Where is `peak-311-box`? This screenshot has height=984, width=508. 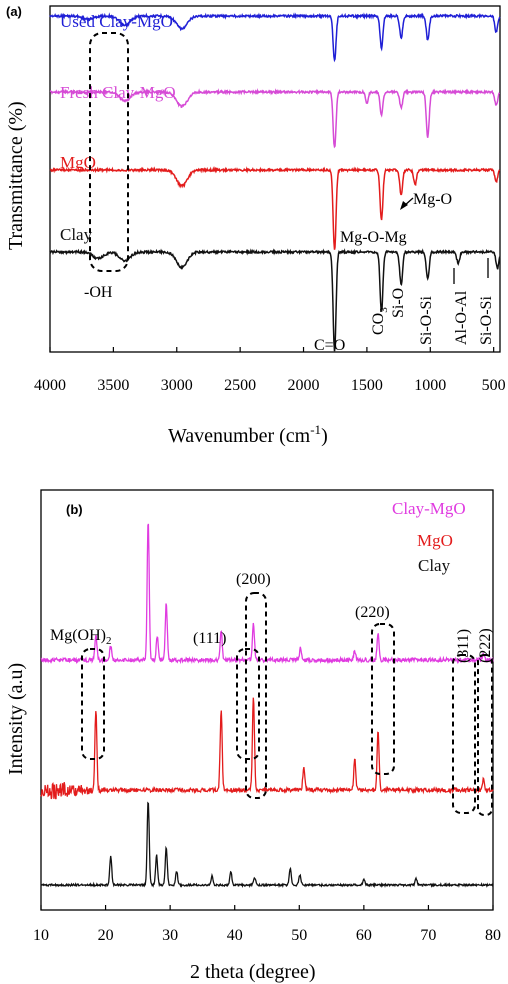
peak-311-box is located at coordinates (464, 734).